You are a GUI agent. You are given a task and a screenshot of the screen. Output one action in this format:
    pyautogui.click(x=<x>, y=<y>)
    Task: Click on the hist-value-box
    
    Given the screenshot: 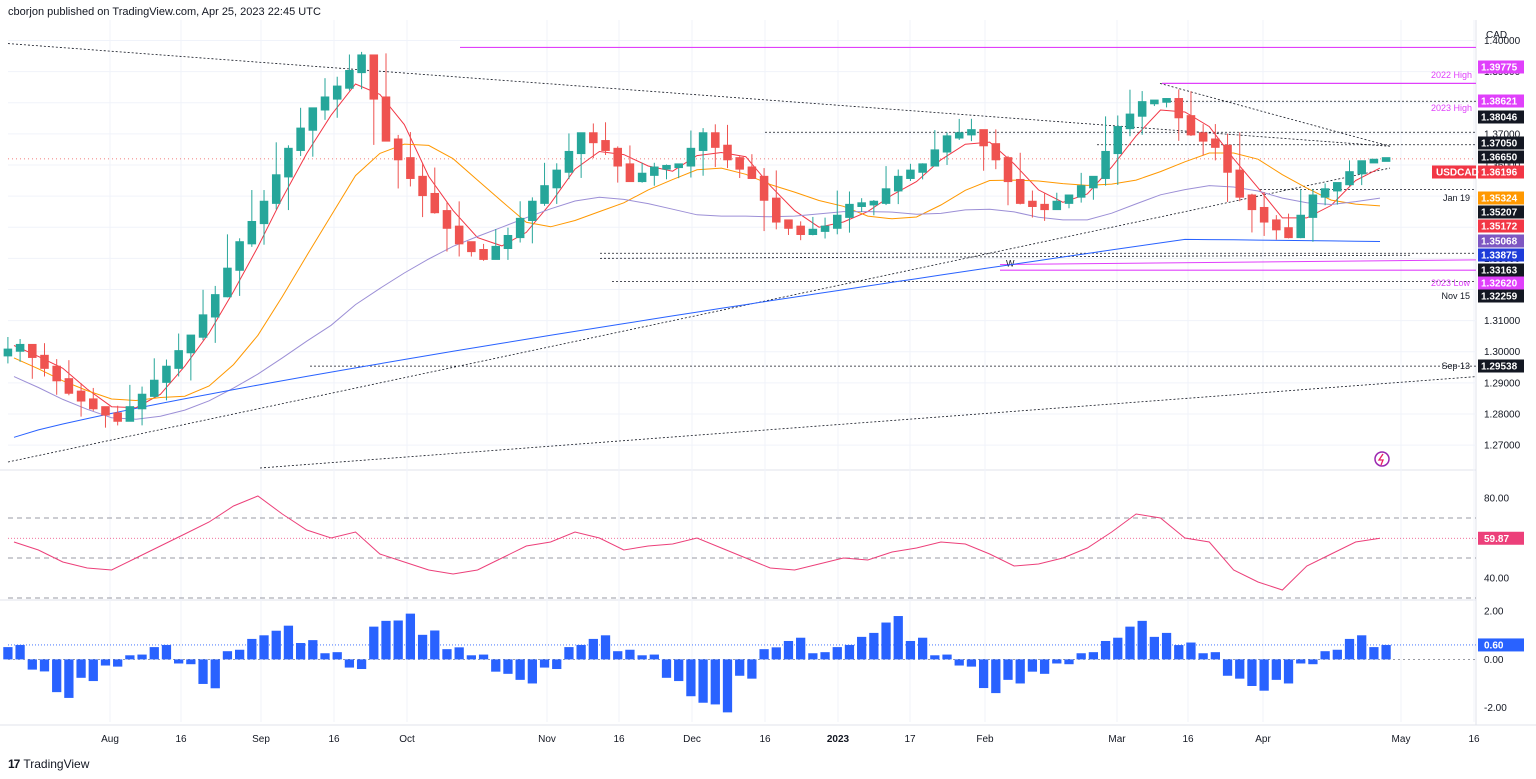 What is the action you would take?
    pyautogui.click(x=1501, y=645)
    